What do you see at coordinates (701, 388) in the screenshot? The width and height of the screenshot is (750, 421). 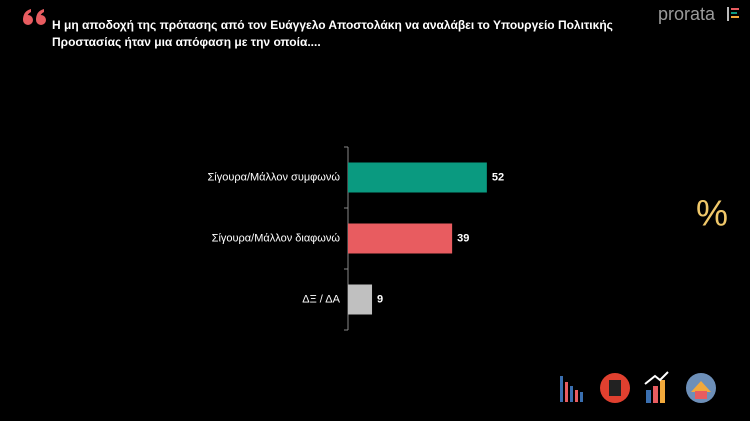 I see `icon-house` at bounding box center [701, 388].